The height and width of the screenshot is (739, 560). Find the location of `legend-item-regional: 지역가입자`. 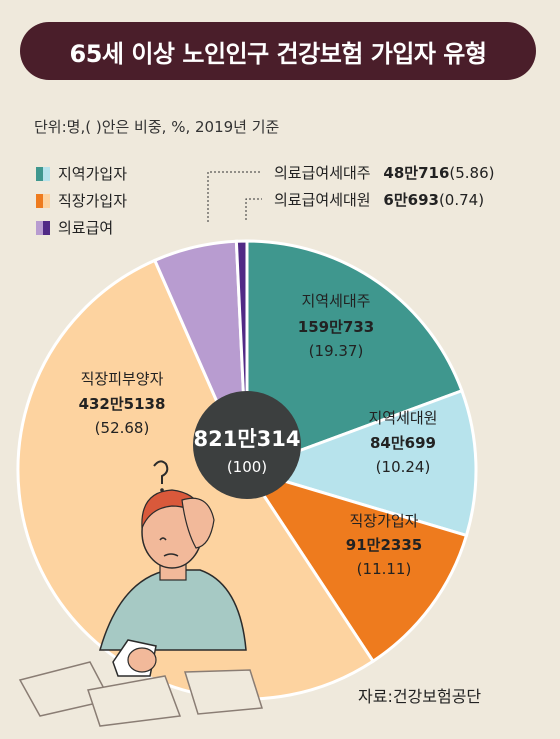

legend-item-regional: 지역가입자 is located at coordinates (81, 173).